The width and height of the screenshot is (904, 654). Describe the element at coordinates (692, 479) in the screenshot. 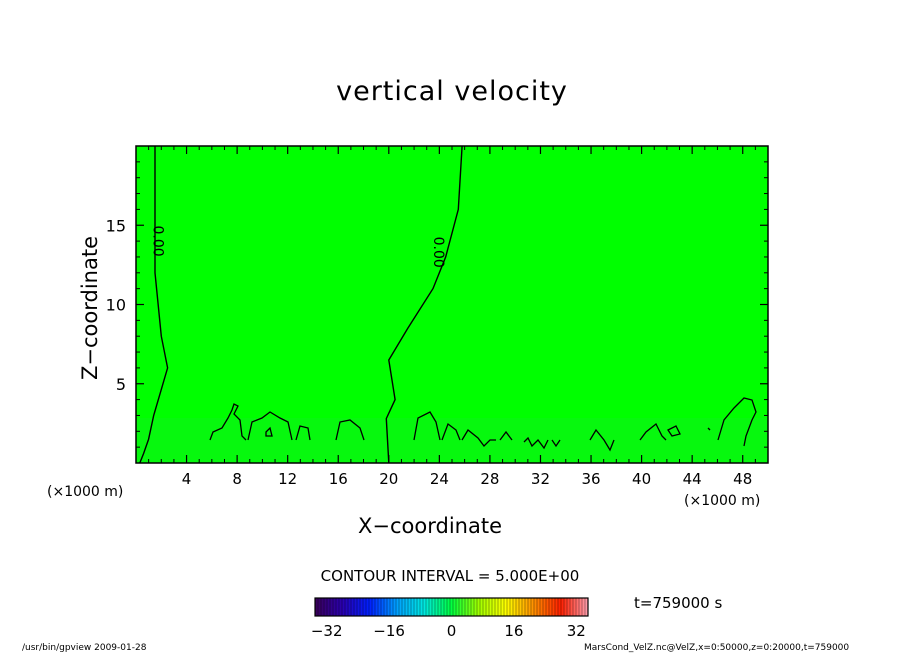

I see `x-tick-label: 44` at that location.